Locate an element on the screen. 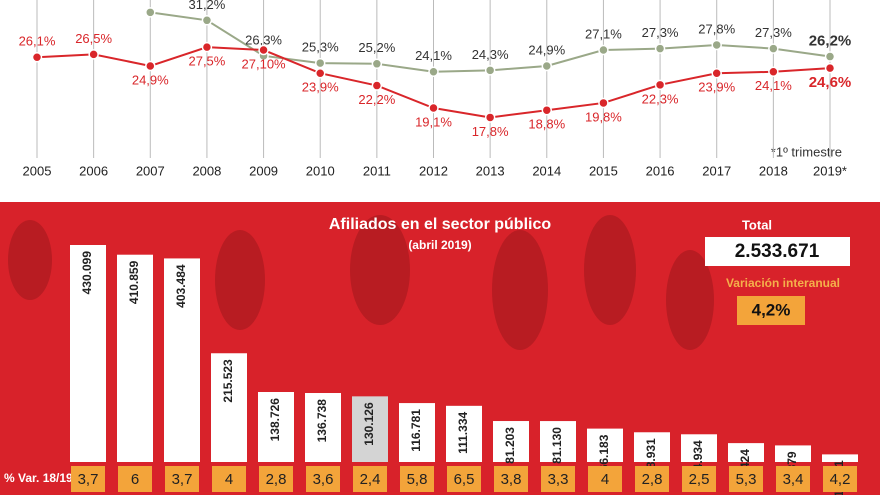 This screenshot has width=880, height=495. change-label: 2,8 is located at coordinates (276, 479).